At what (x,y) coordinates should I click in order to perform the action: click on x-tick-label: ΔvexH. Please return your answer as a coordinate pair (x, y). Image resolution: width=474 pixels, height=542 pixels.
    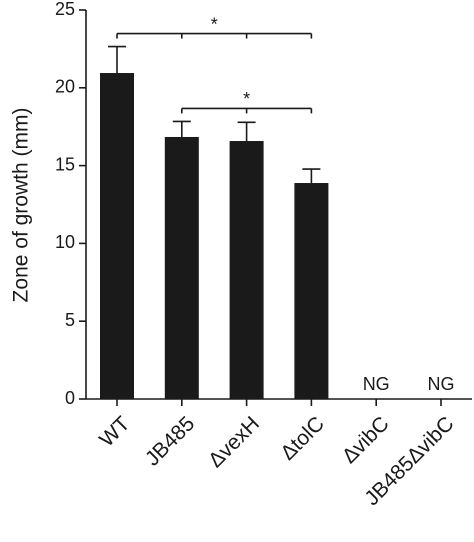
    Looking at the image, I should click on (234, 442).